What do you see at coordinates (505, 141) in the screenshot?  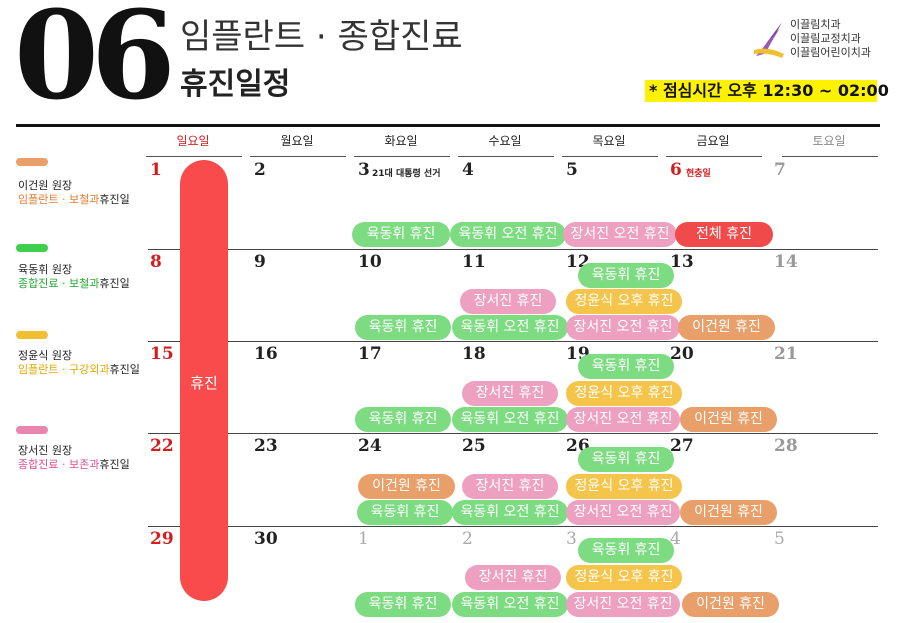 I see `weekday-wed: 수요일` at bounding box center [505, 141].